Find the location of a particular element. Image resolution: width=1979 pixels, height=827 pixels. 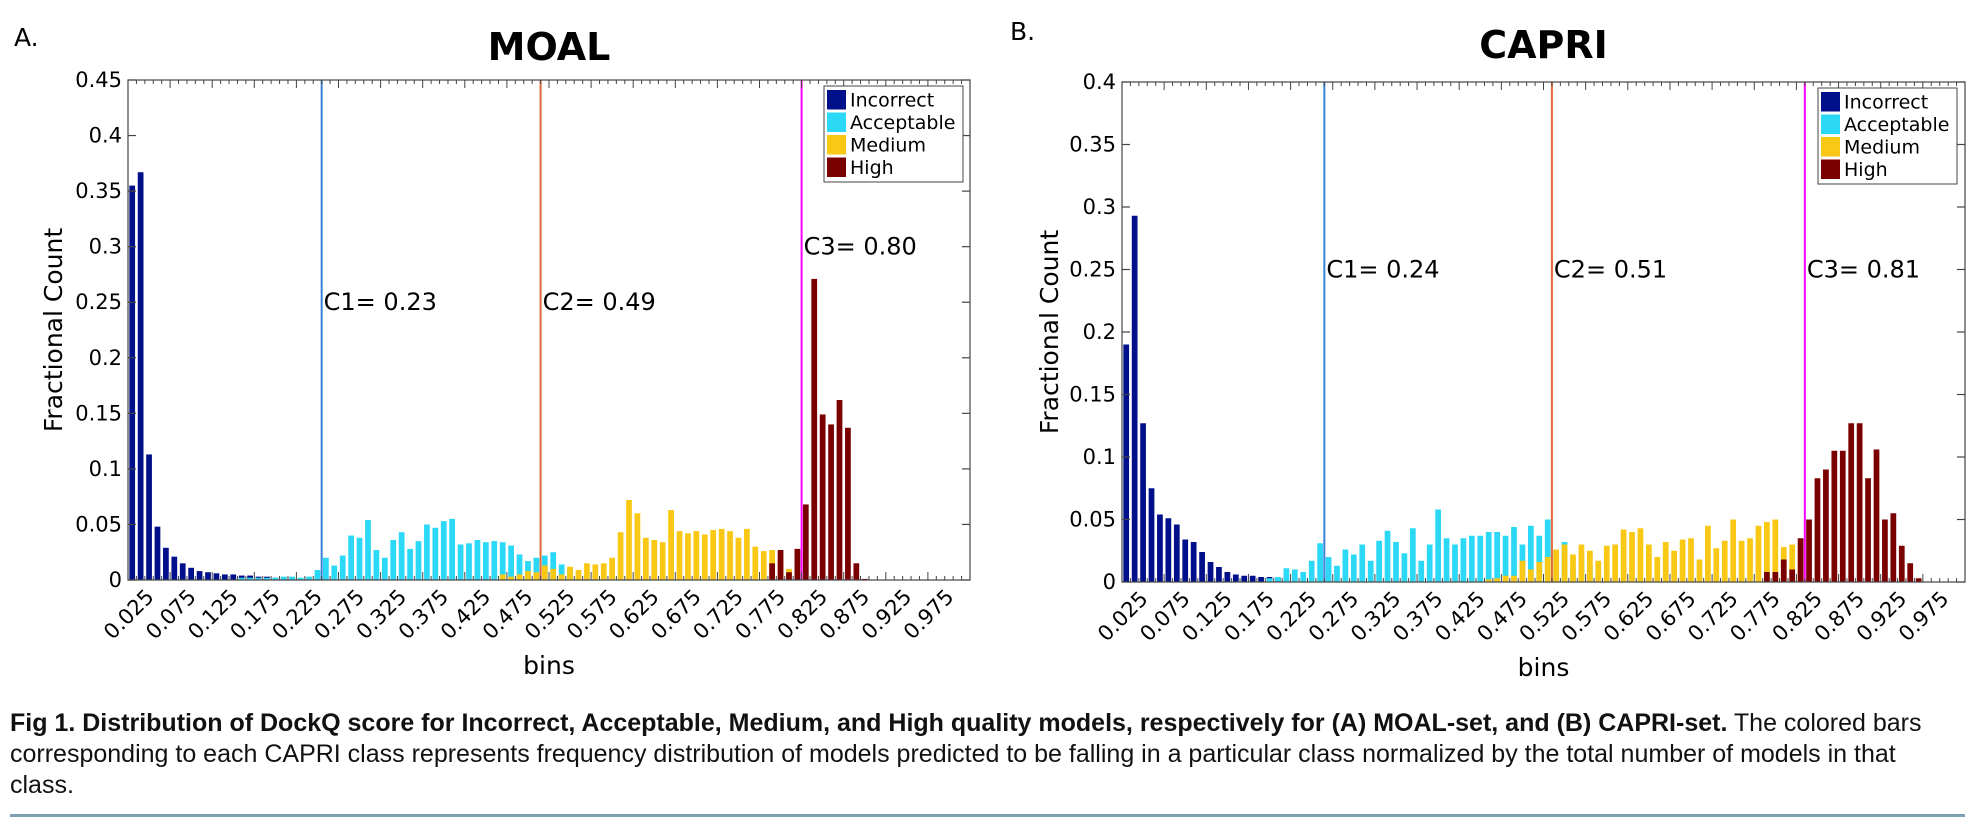

y-tick-label: 0.05 is located at coordinates (98, 524).